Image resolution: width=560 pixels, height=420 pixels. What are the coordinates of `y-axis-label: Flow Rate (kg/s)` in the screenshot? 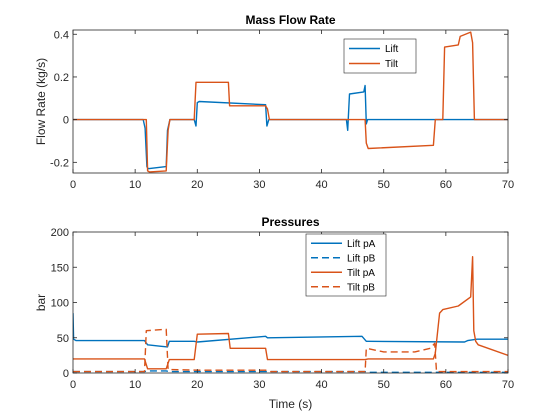 It's located at (41, 101).